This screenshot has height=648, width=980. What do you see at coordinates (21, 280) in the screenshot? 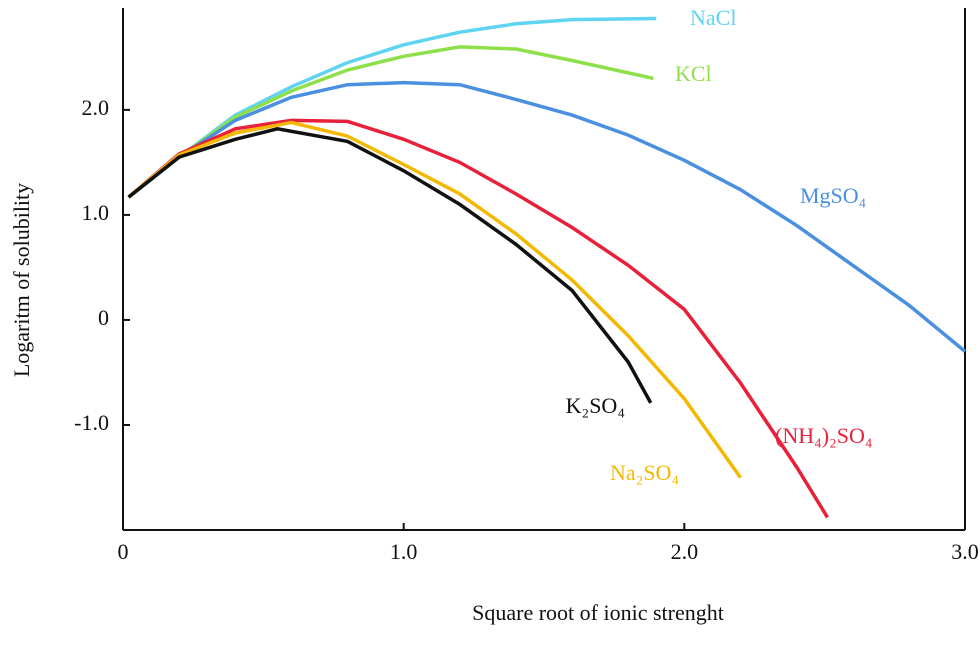
I see `y-axis-title: Logaritm of solubility` at bounding box center [21, 280].